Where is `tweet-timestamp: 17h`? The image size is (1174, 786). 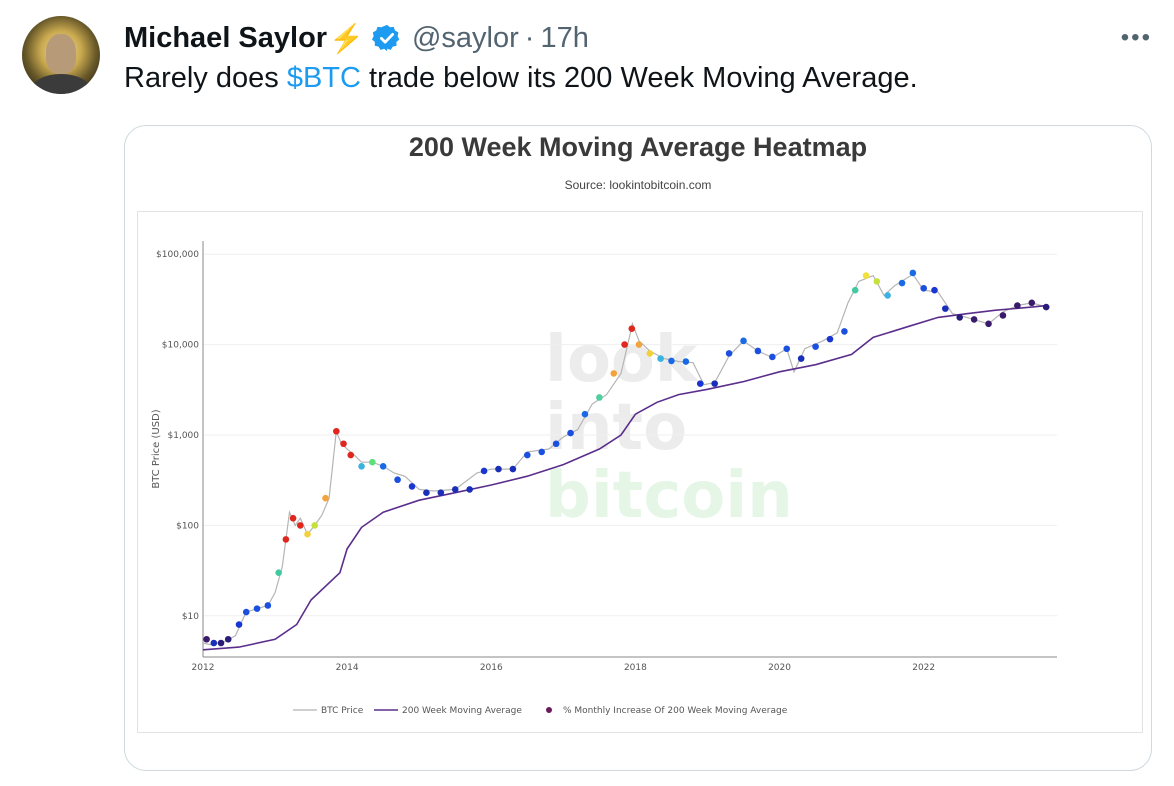
tweet-timestamp: 17h is located at coordinates (564, 37).